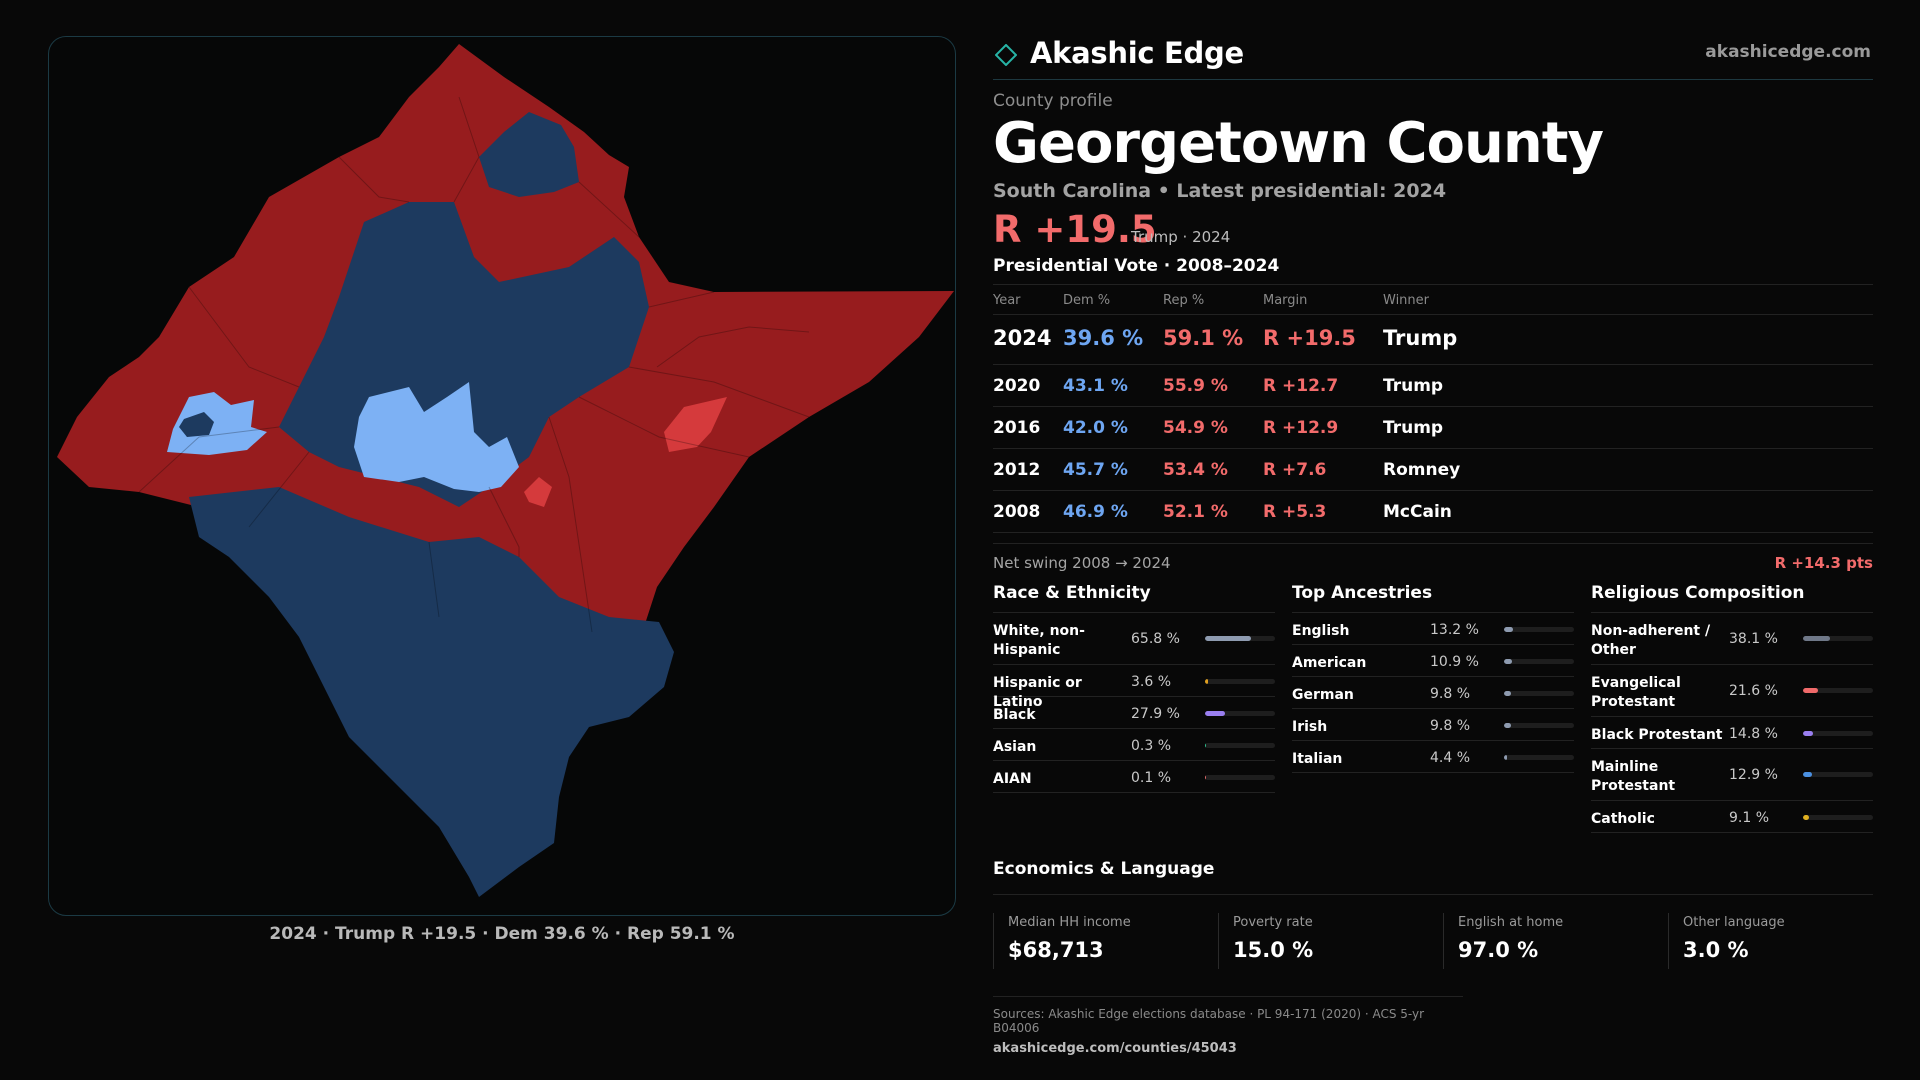 This screenshot has width=1920, height=1080. I want to click on item-label: Mainline Protestant, so click(1633, 776).